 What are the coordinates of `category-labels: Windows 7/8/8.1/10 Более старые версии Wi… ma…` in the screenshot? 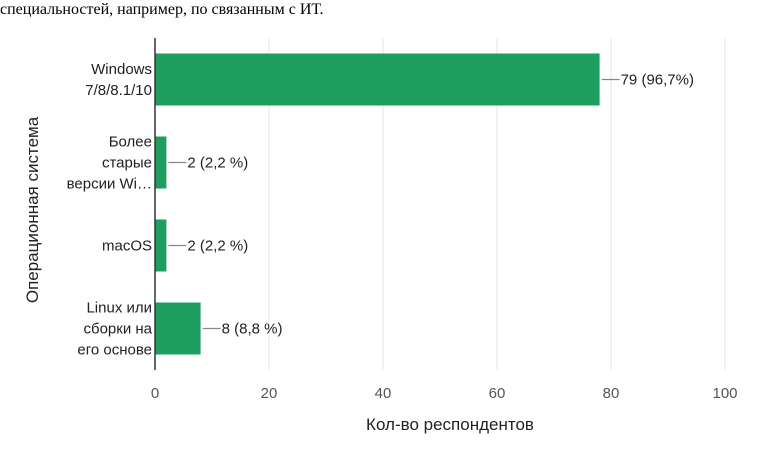 It's located at (110, 210).